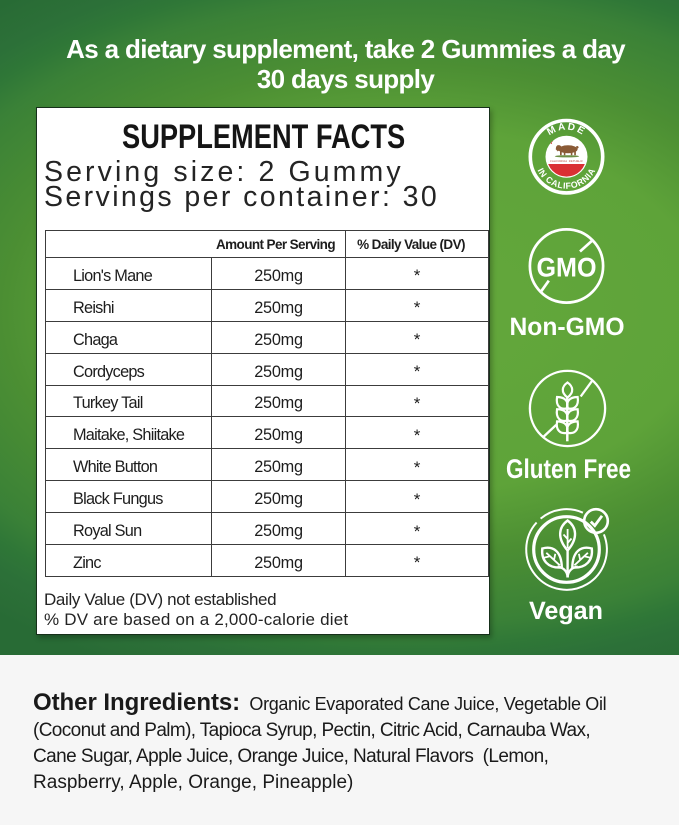  Describe the element at coordinates (566, 161) in the screenshot. I see `svg-text: CALIFORNIA REPUBLIC` at that location.